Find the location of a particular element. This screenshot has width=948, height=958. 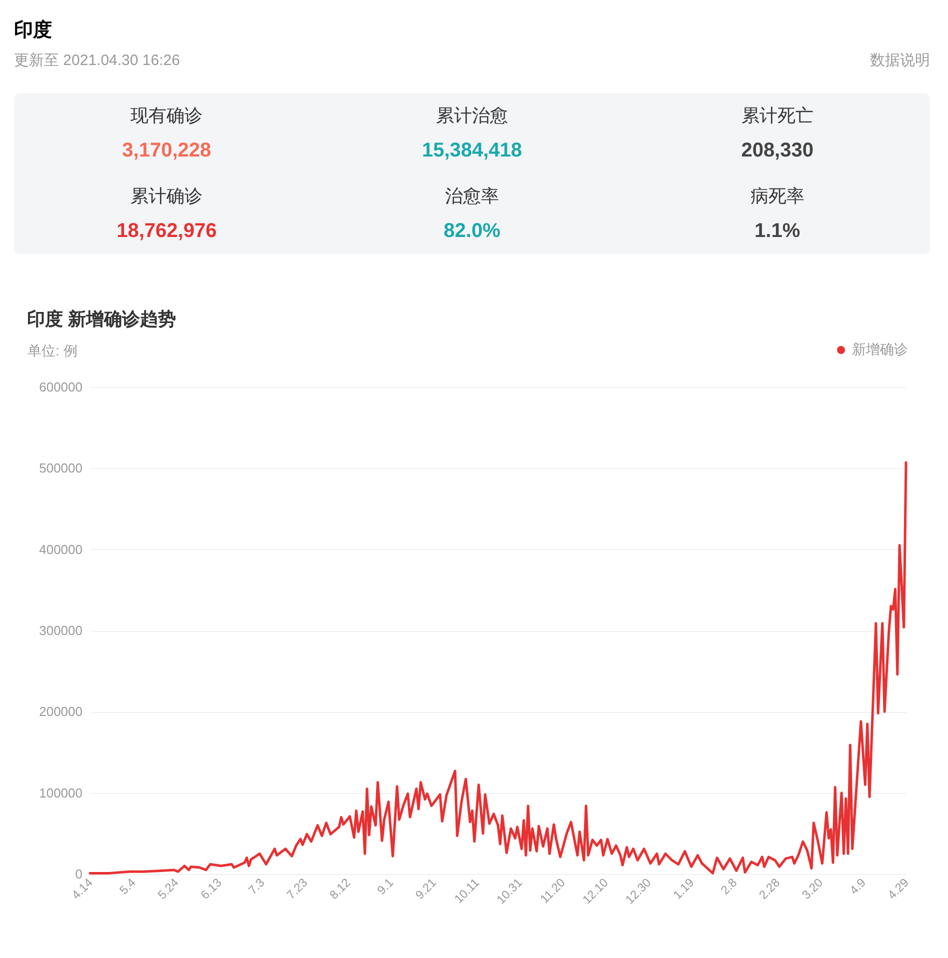

y-tick-label: 400000 is located at coordinates (60, 549).